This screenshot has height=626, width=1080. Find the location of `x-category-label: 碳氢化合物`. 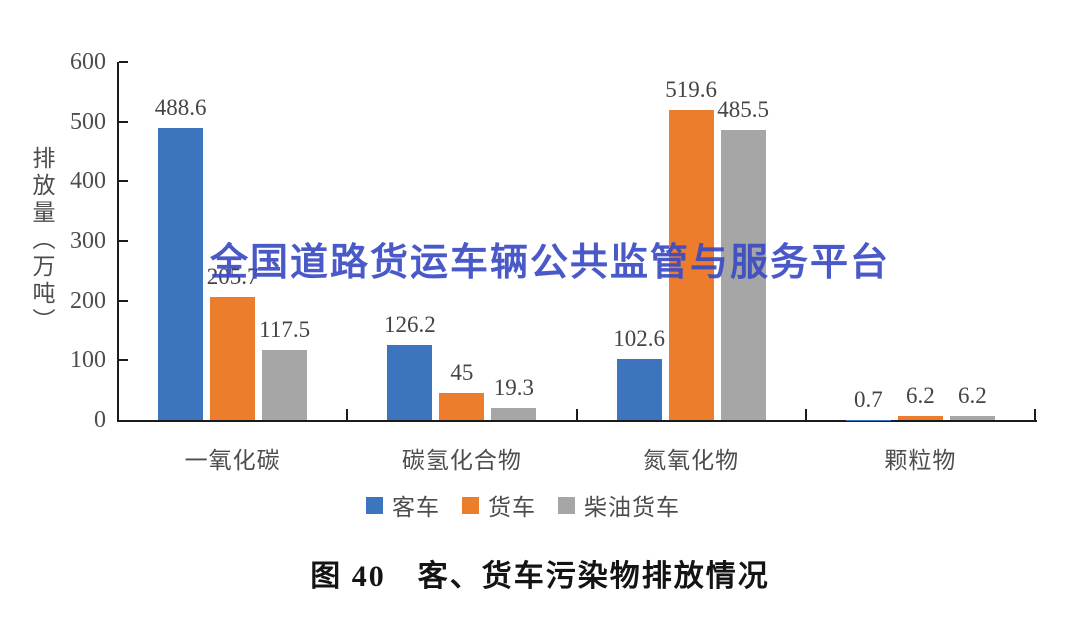

x-category-label: 碳氢化合物 is located at coordinates (461, 460).